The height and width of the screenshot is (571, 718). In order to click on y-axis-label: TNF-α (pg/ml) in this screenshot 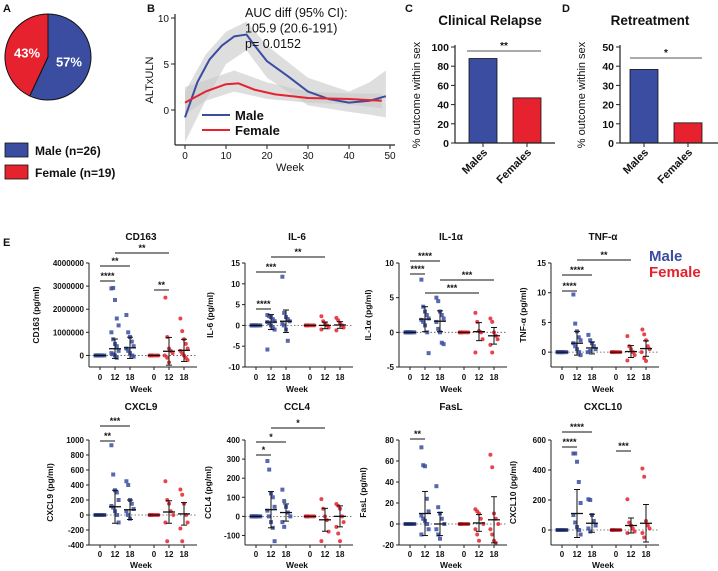, I will do `click(523, 314)`.